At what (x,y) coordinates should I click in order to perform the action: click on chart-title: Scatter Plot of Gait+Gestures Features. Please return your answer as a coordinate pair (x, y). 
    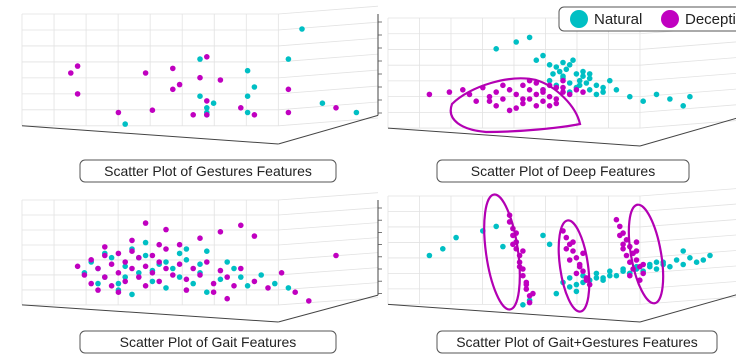
    Looking at the image, I should click on (577, 342).